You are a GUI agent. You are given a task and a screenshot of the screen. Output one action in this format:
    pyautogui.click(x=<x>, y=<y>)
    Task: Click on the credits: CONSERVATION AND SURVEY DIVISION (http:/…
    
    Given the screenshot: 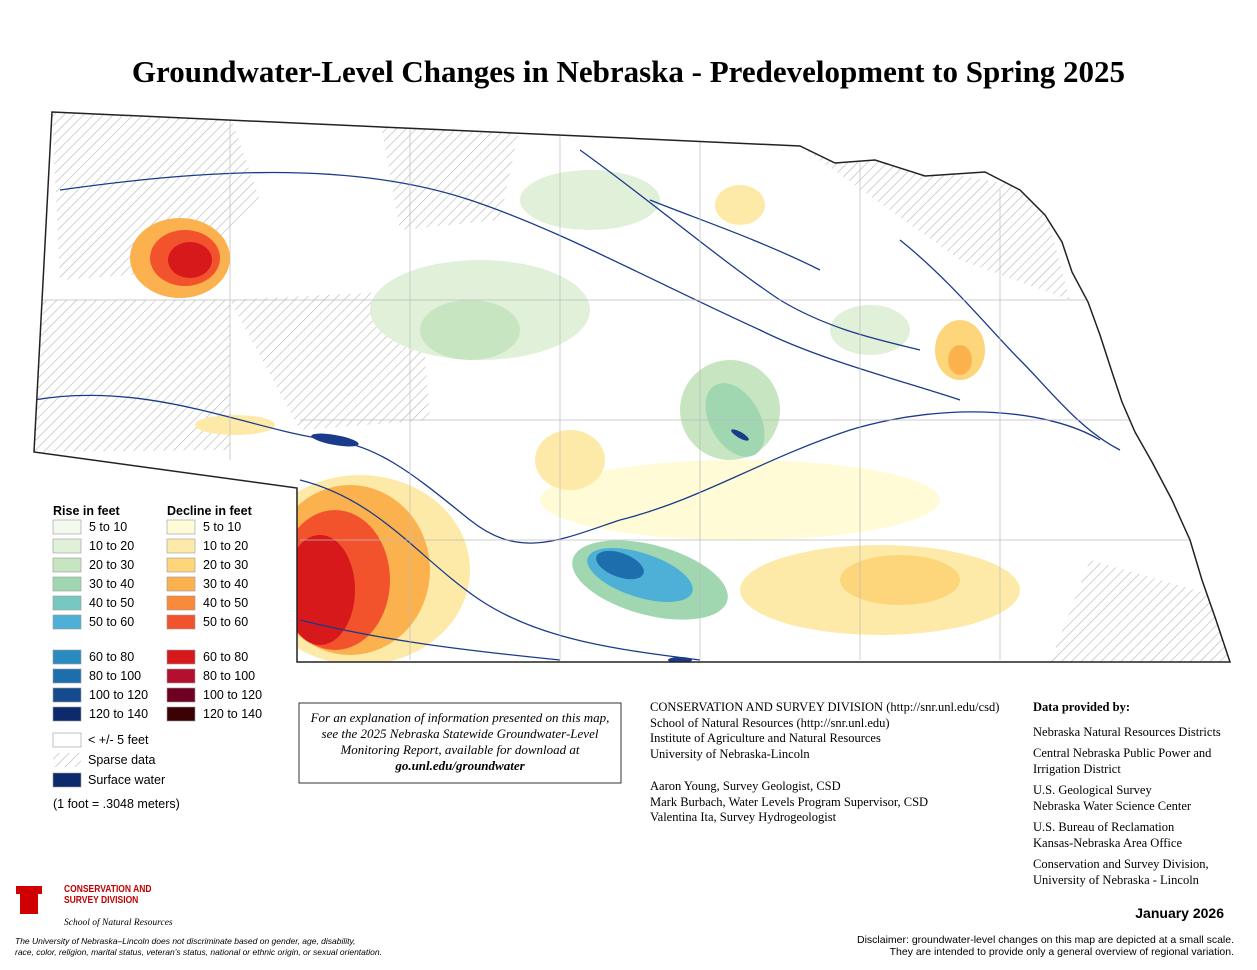 What is the action you would take?
    pyautogui.click(x=824, y=763)
    